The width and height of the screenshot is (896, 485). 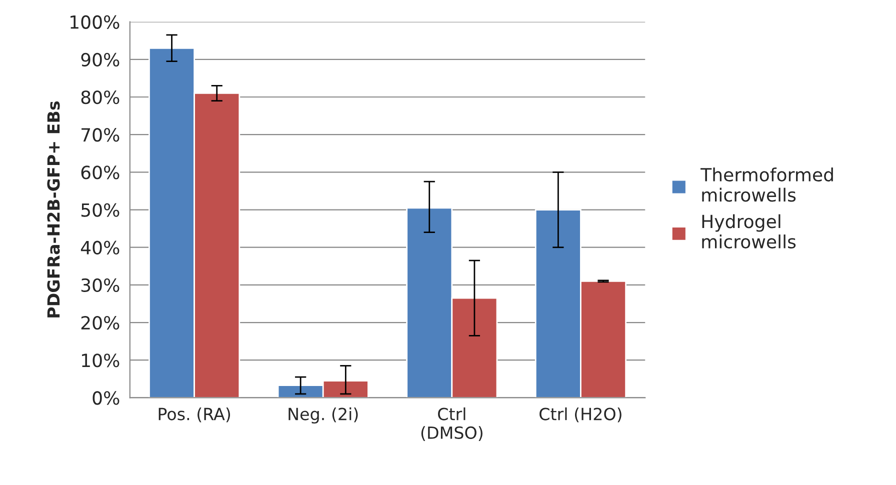 What do you see at coordinates (100, 285) in the screenshot?
I see `y-tick-label: 30%` at bounding box center [100, 285].